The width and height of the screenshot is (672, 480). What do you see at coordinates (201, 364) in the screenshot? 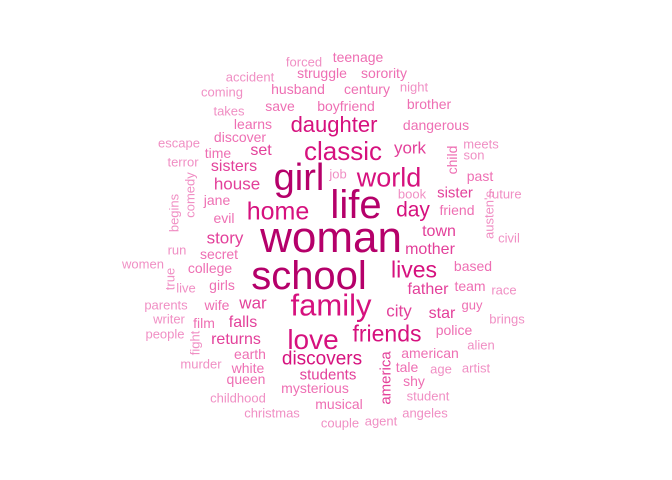
I see `cloud-word-murder: murder` at bounding box center [201, 364].